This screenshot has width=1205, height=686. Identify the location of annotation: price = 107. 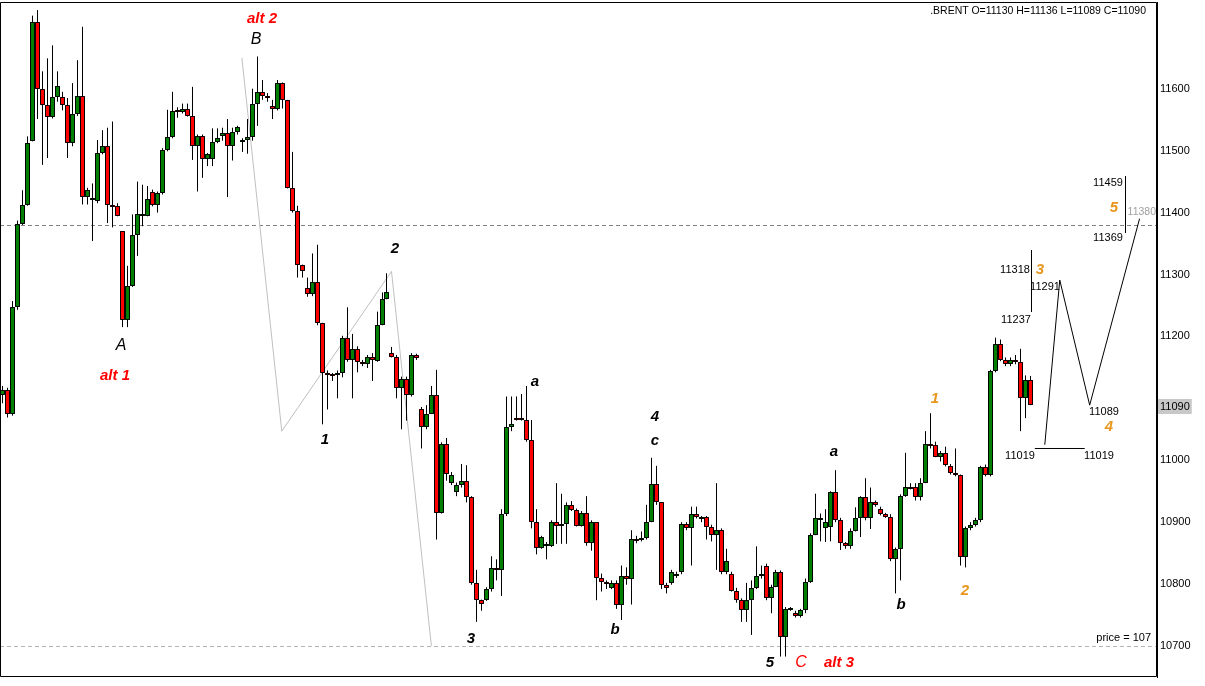
(1123, 637).